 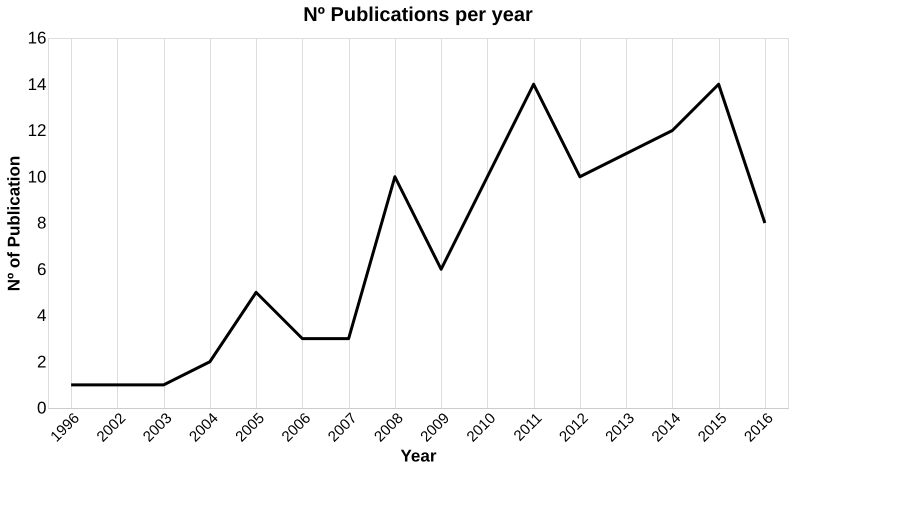 I want to click on y-tick-label: 2, so click(x=41, y=362).